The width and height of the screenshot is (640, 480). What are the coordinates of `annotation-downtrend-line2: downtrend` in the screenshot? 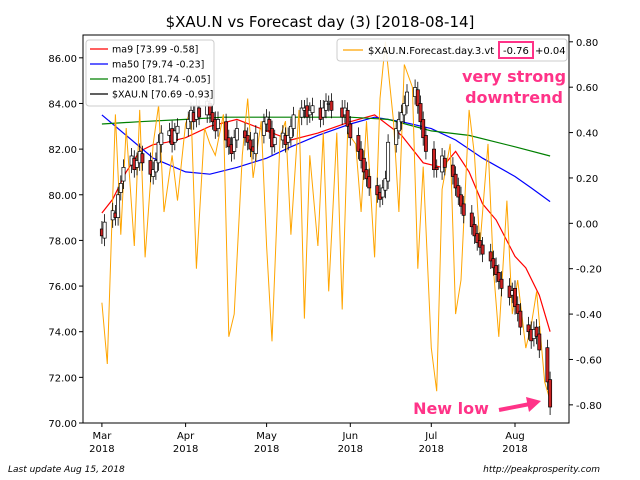 It's located at (514, 97).